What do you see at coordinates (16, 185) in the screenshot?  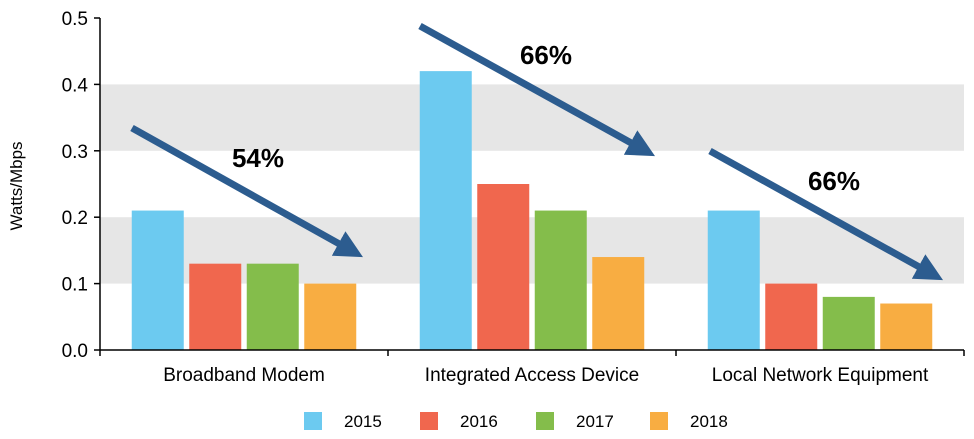 I see `y-axis-title: Watts/Mbps` at bounding box center [16, 185].